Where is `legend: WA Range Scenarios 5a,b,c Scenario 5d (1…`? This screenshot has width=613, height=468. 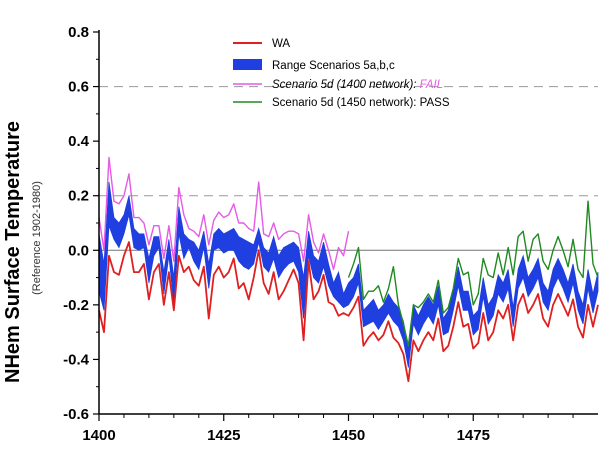 legend: WA Range Scenarios 5a,b,c Scenario 5d (1… is located at coordinates (341, 73).